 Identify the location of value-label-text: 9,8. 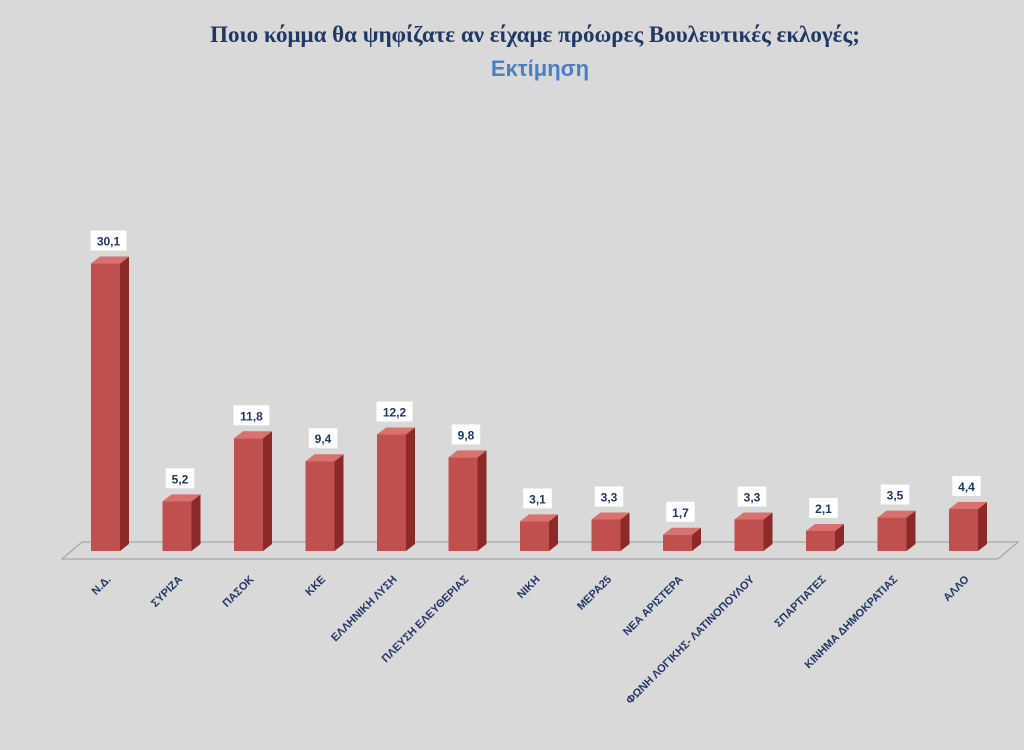
(466, 435).